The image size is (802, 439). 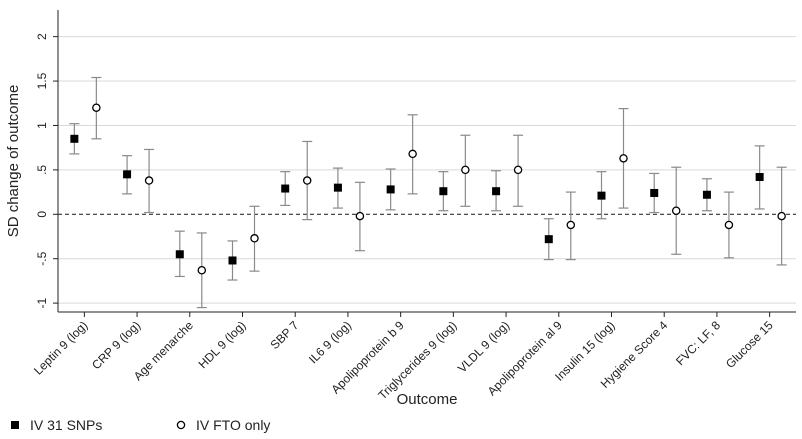 I want to click on x-tick-label: FVC: LF, 8, so click(x=698, y=343).